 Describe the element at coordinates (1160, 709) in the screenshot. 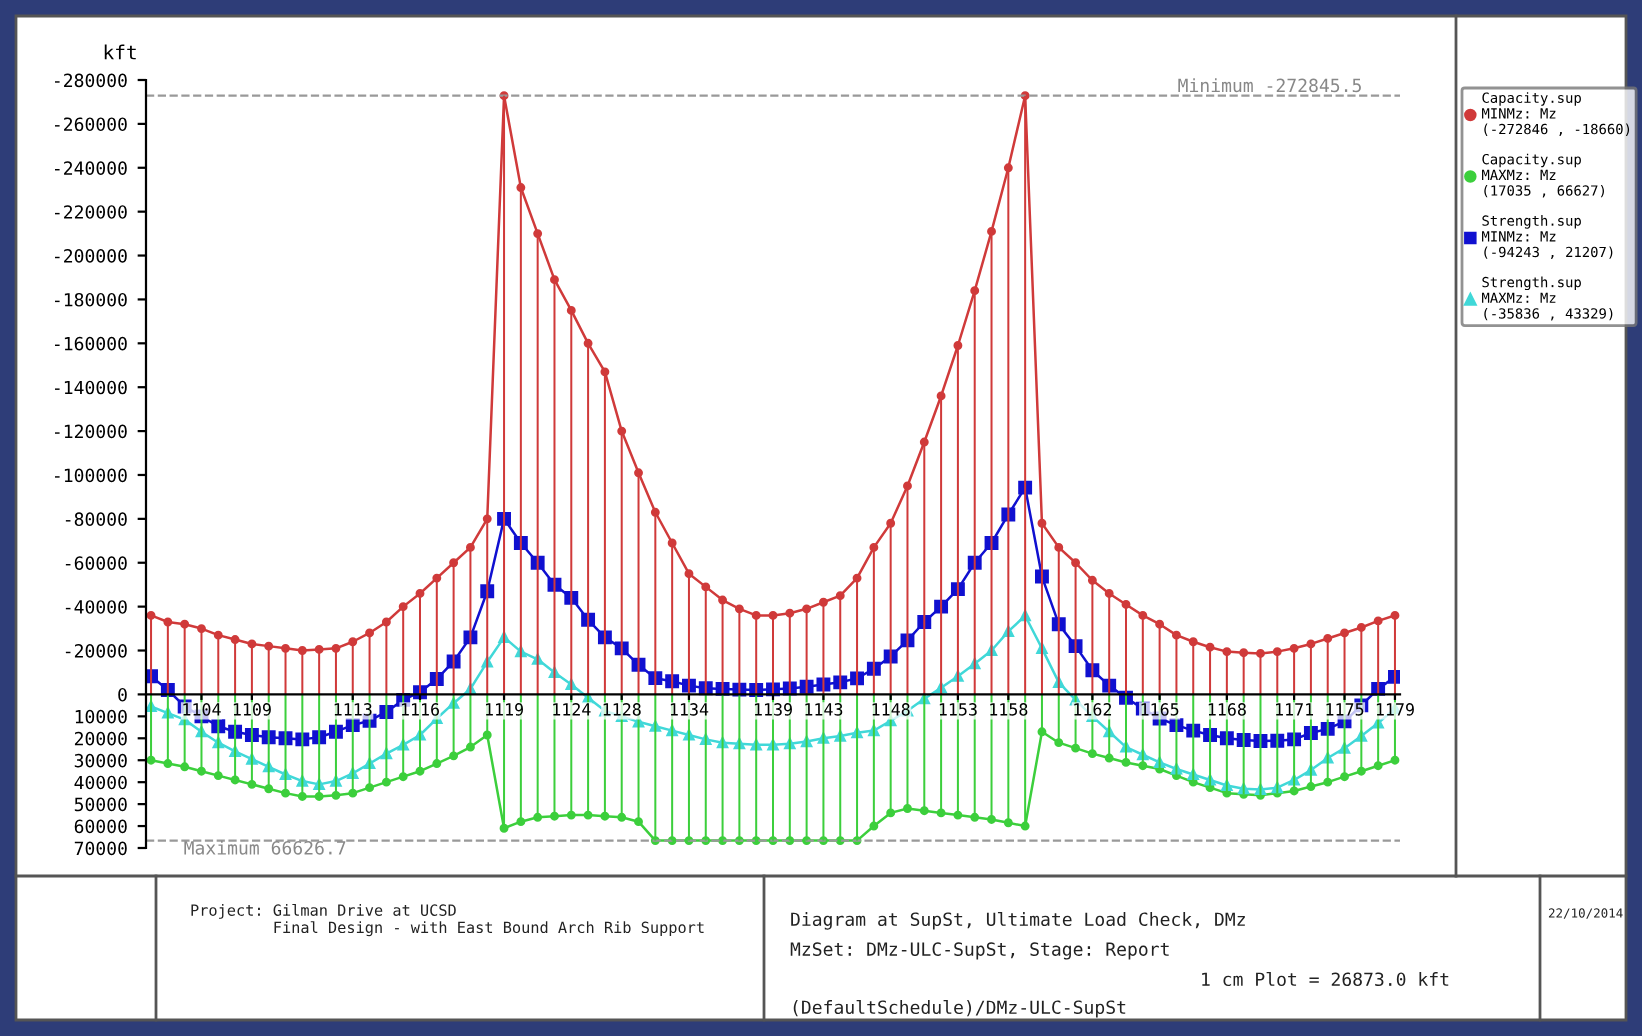

I see `x-tick-label: 1165` at that location.